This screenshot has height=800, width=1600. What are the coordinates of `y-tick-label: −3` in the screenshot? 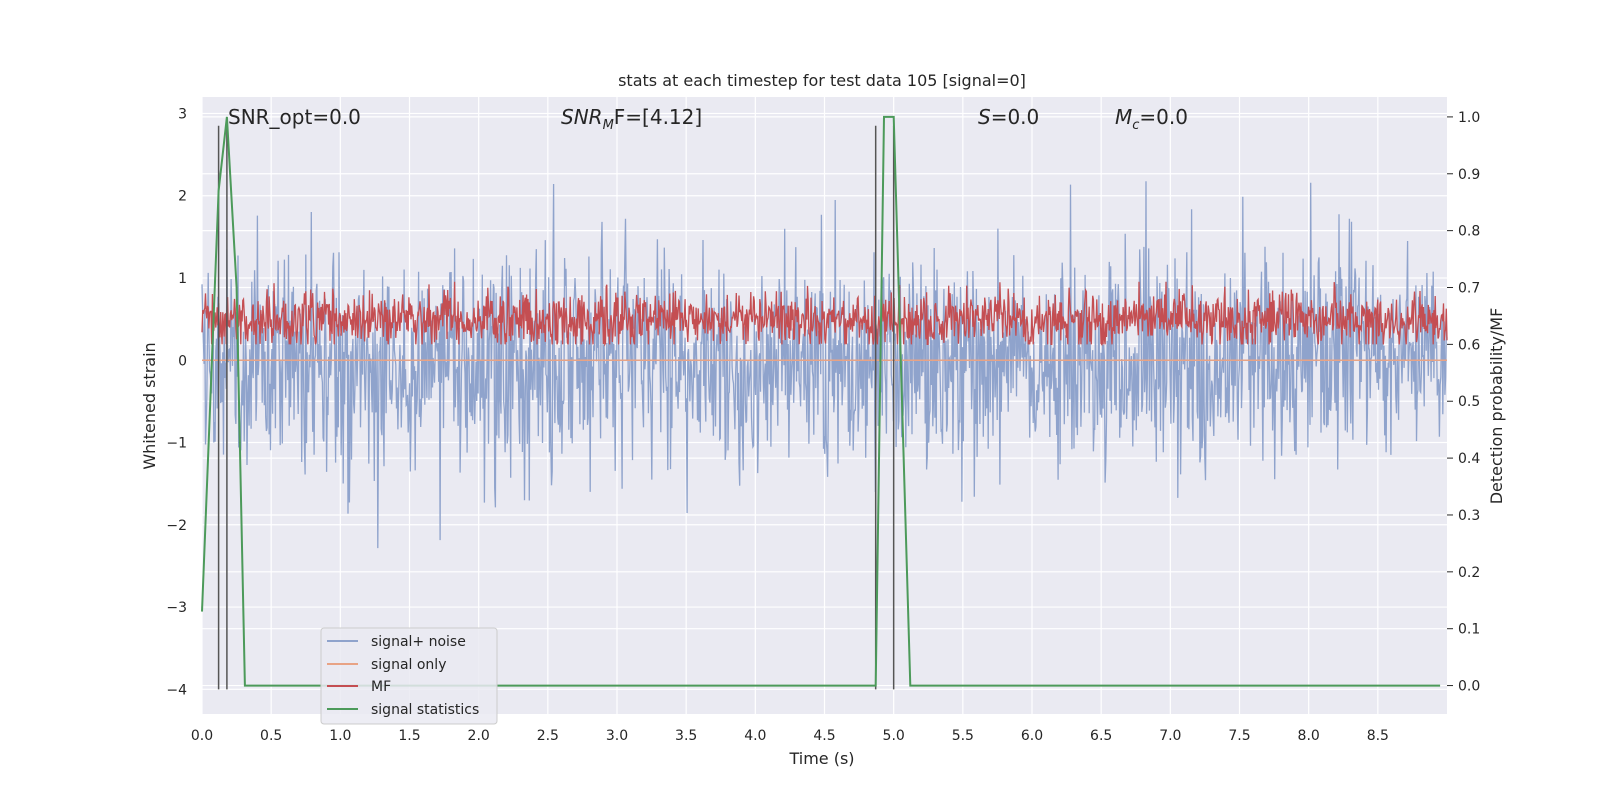 It's located at (176, 608).